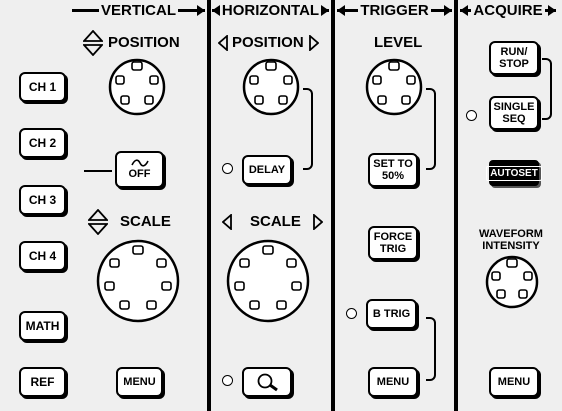 The height and width of the screenshot is (411, 562). What do you see at coordinates (547, 89) in the screenshot?
I see `acquire-bracket` at bounding box center [547, 89].